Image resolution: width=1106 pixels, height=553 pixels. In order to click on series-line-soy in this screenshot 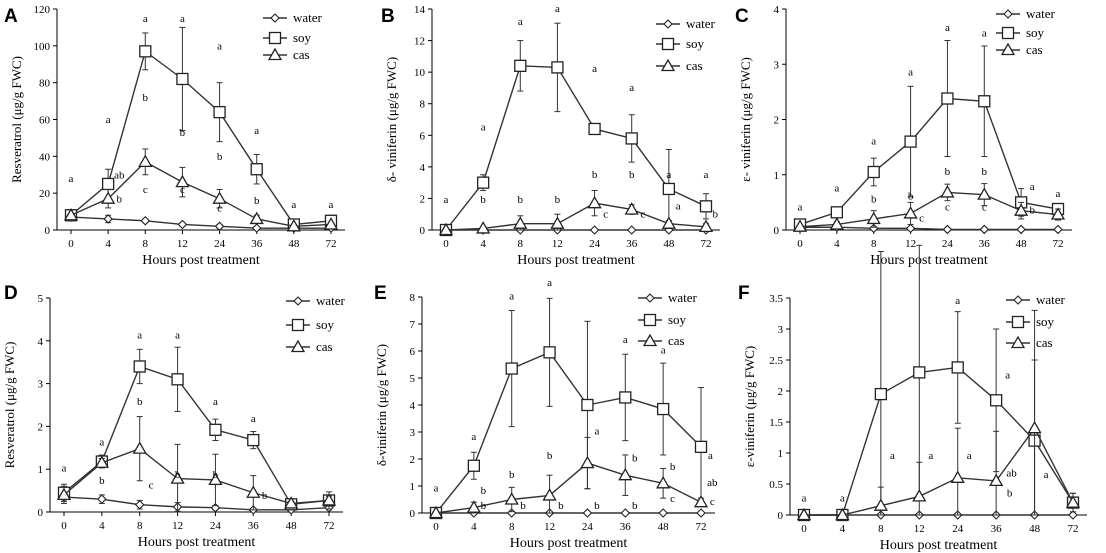, I will do `click(929, 161)`.